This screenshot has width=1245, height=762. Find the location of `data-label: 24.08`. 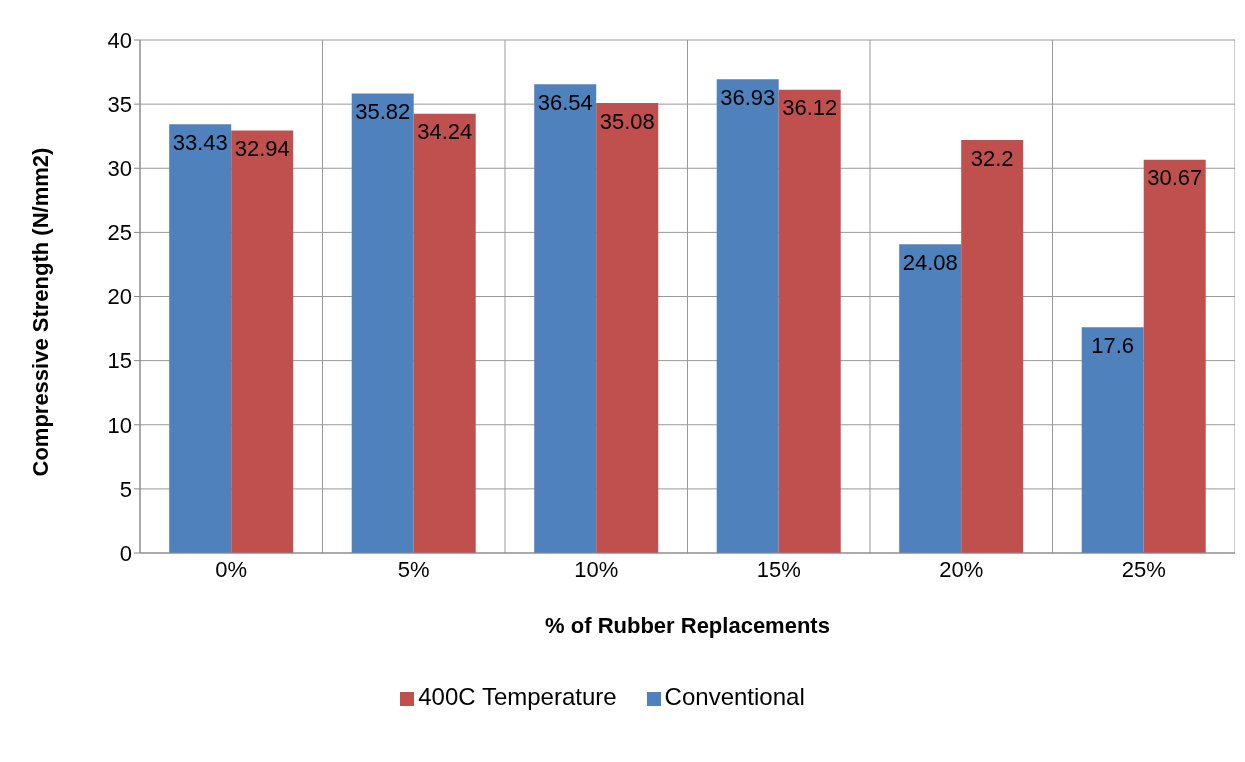

data-label: 24.08 is located at coordinates (930, 262).